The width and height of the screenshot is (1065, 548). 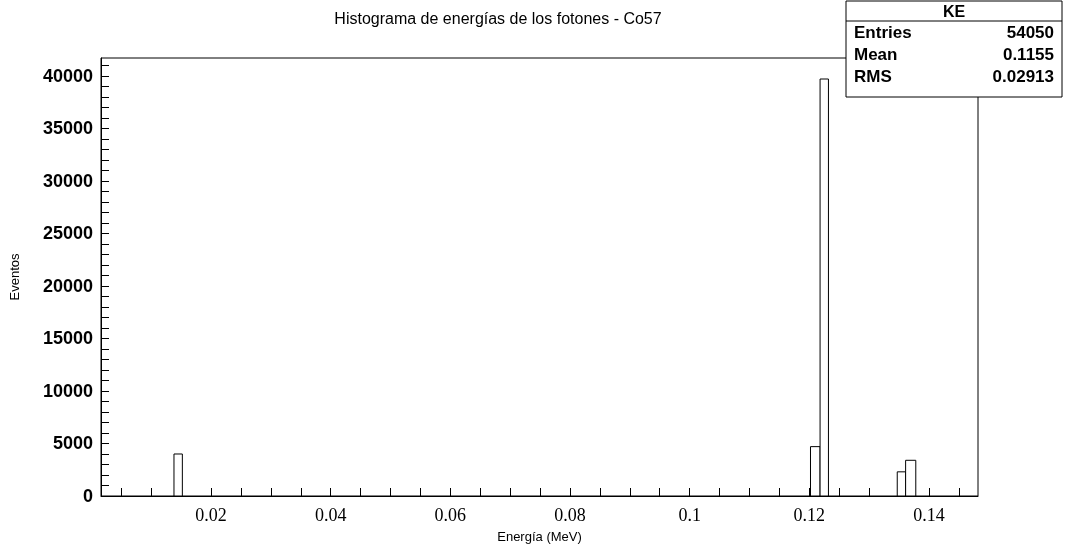 What do you see at coordinates (72, 443) in the screenshot?
I see `y-tick-label: 5000` at bounding box center [72, 443].